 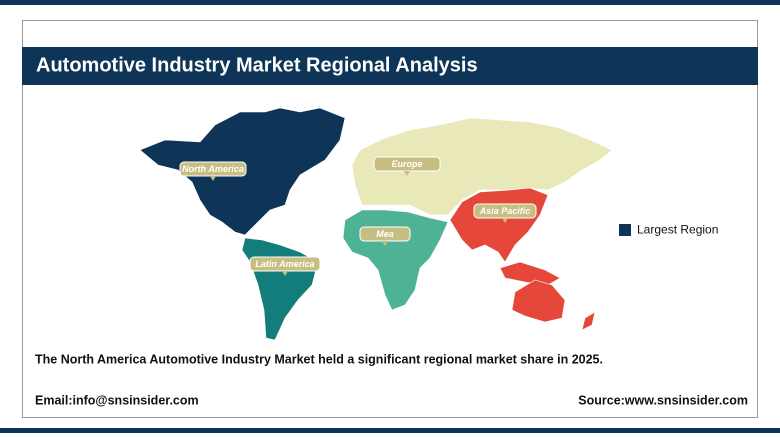 I want to click on southeast-asia, so click(x=530, y=273).